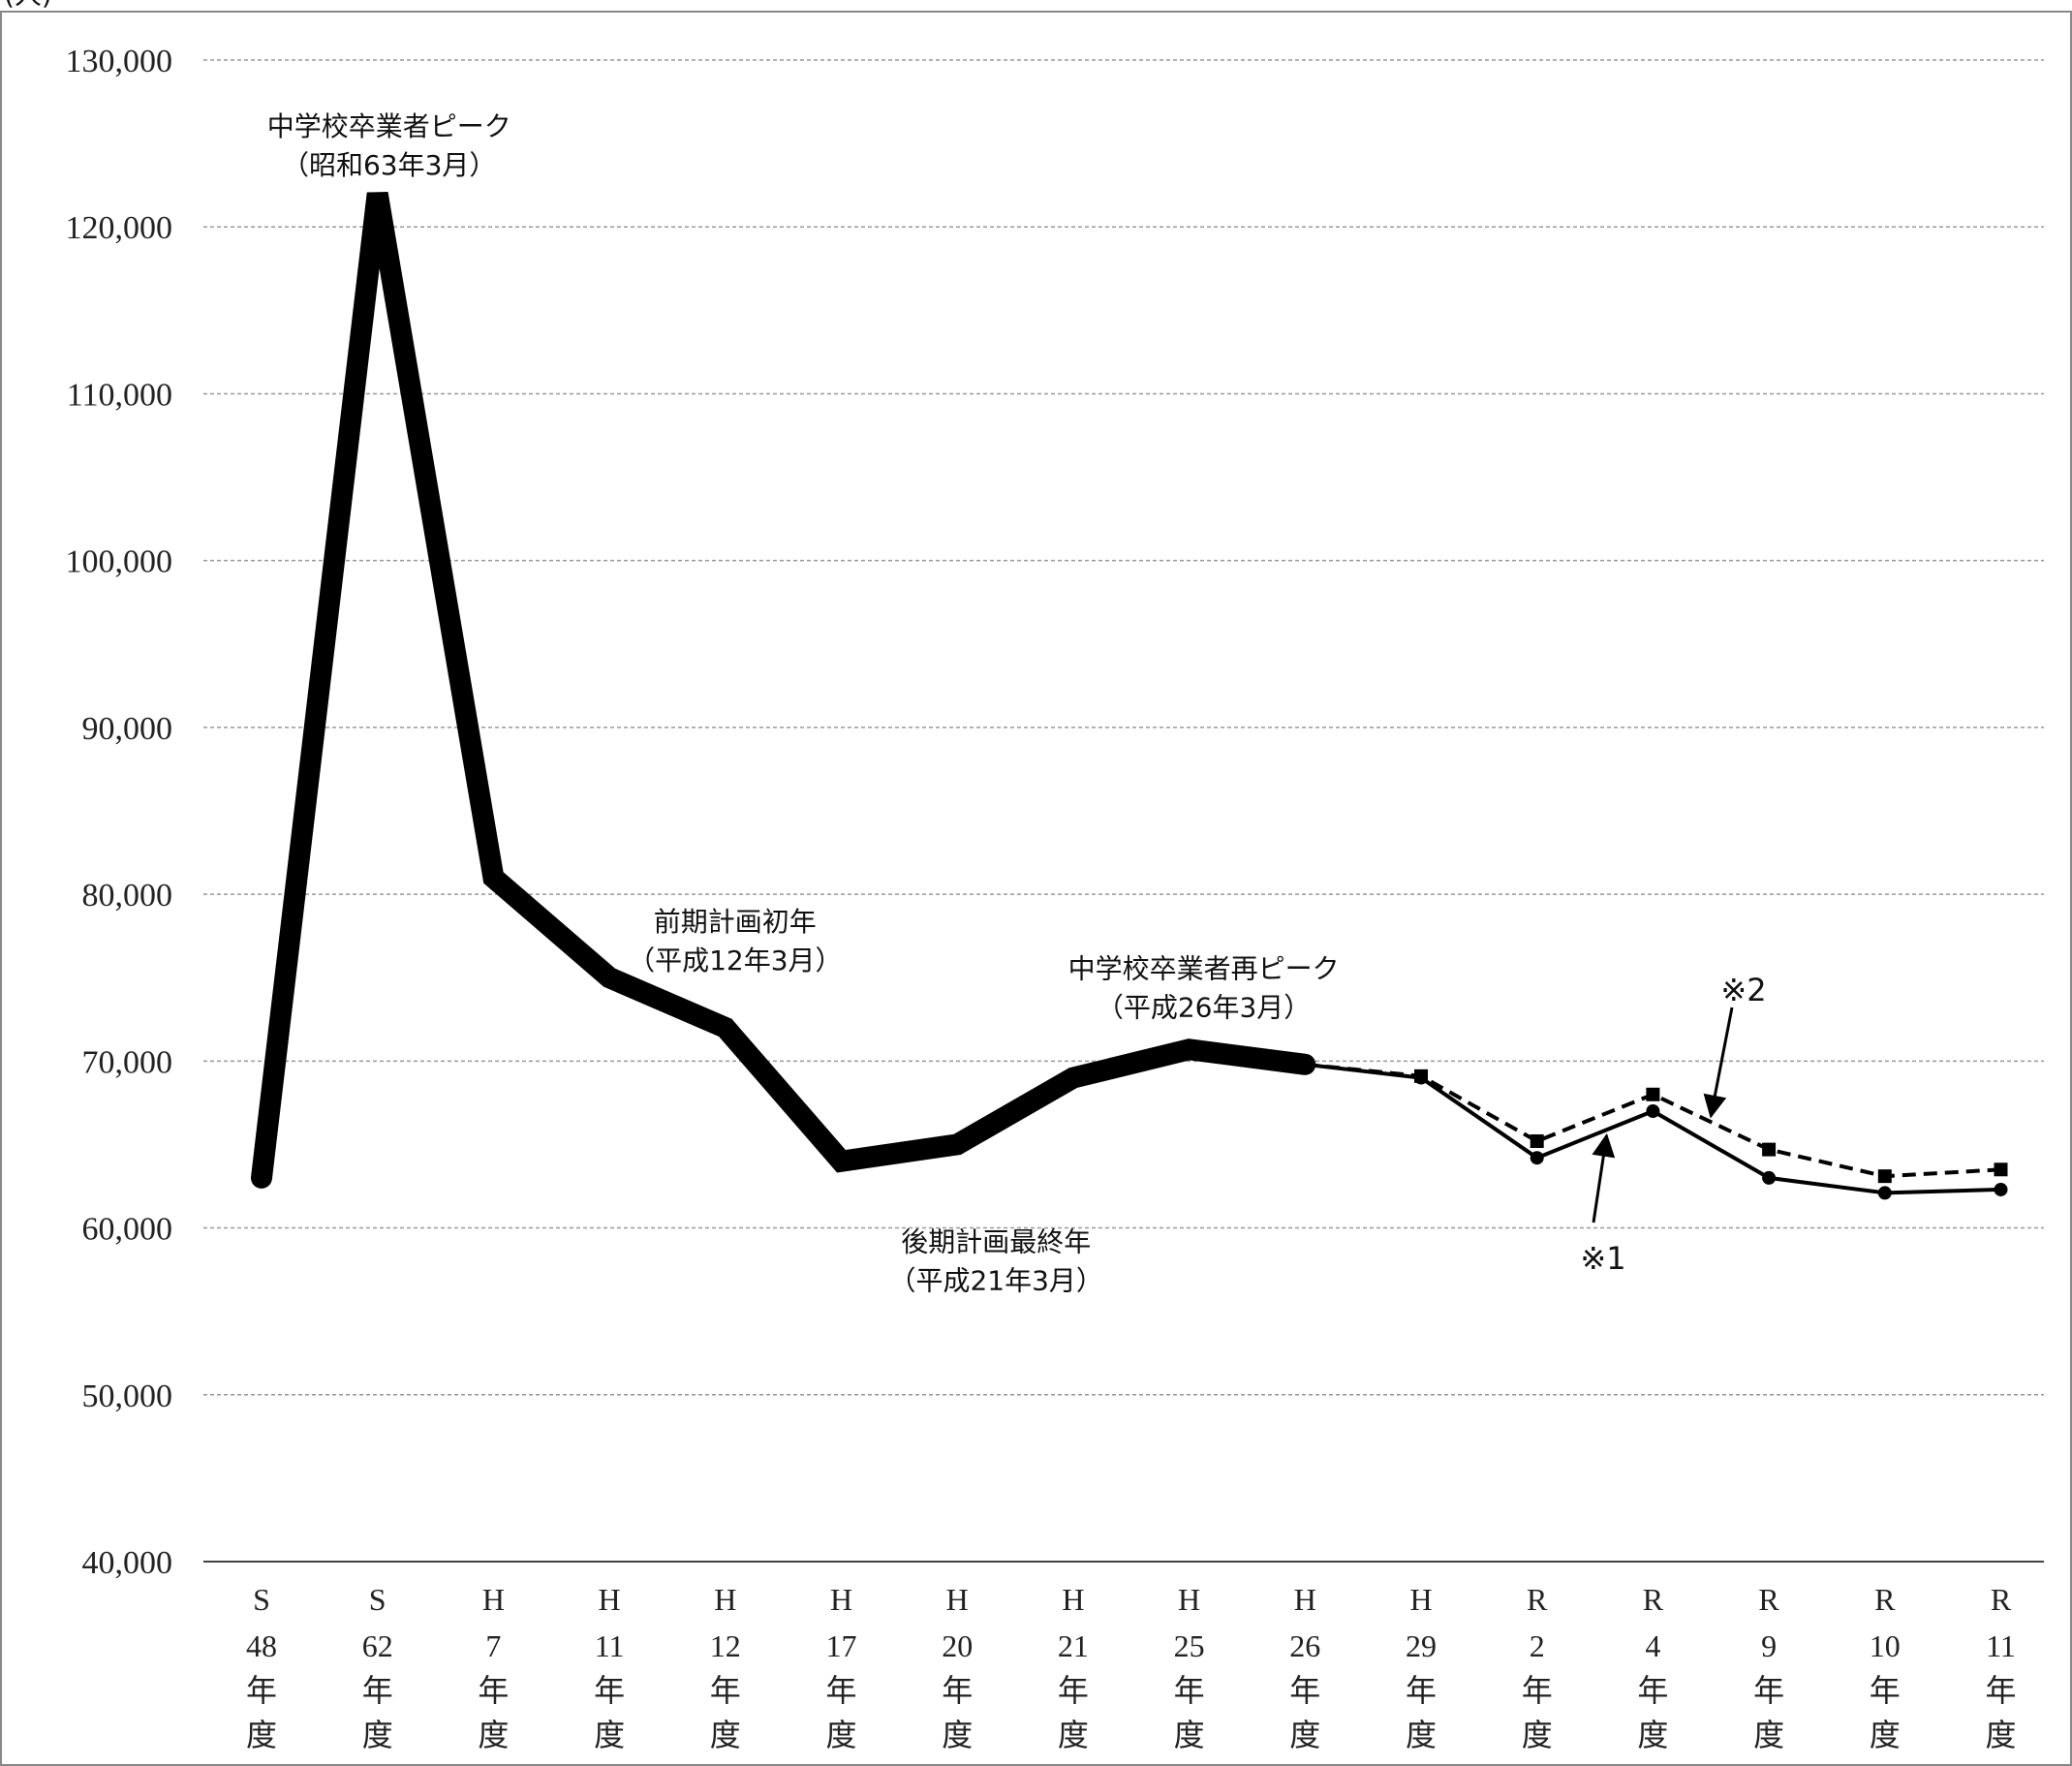 The width and height of the screenshot is (2072, 1766). Describe the element at coordinates (735, 922) in the screenshot. I see `annotation-title: 前期計画初年` at that location.